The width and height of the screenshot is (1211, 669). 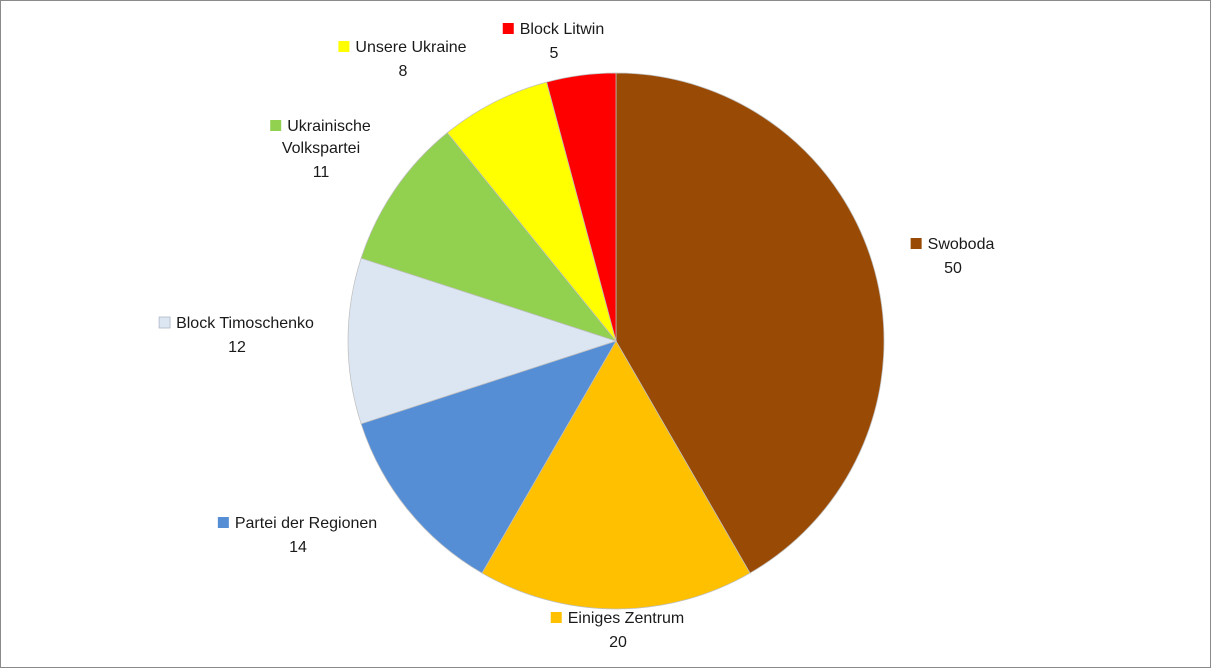 What do you see at coordinates (402, 59) in the screenshot?
I see `data-label-unsere-ukraine: Unsere Ukraine 8` at bounding box center [402, 59].